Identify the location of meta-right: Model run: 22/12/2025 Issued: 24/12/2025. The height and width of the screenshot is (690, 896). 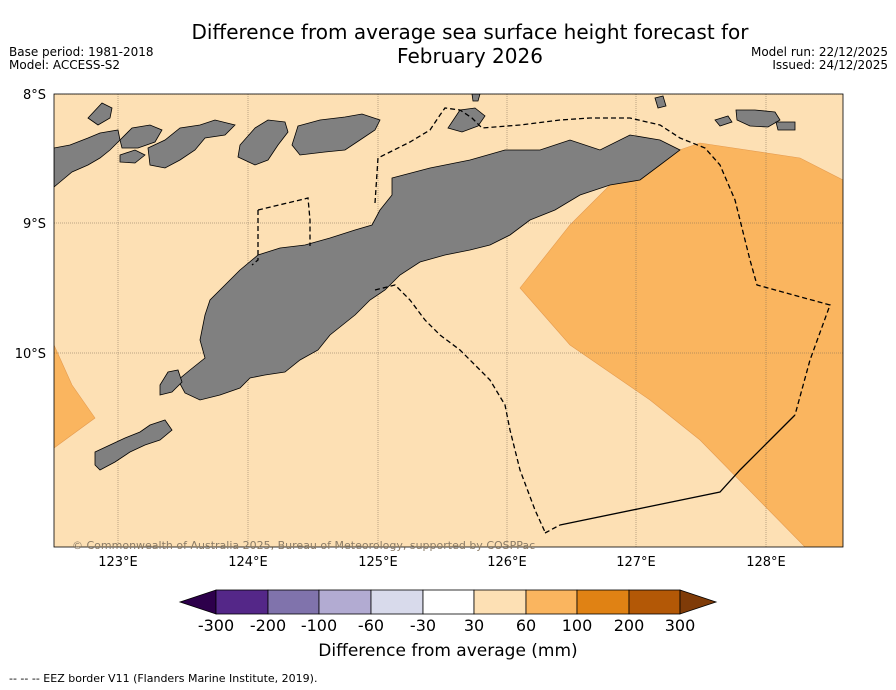
(819, 59).